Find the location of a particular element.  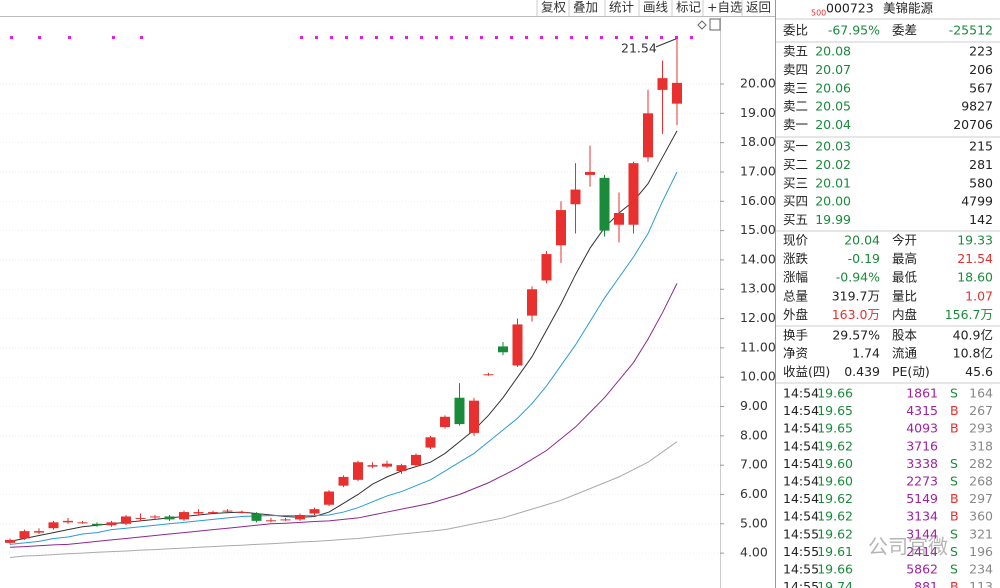

toolbar-button: 标记 is located at coordinates (689, 7).